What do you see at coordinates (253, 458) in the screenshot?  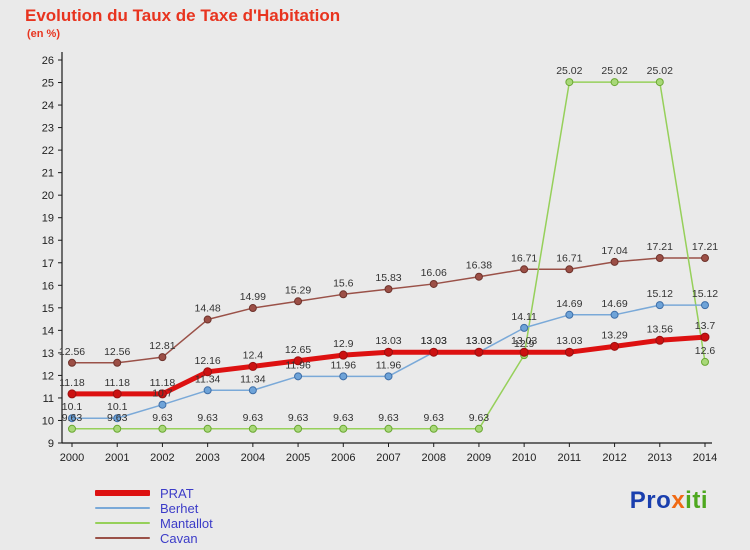 I see `x-tick-label: 2004` at bounding box center [253, 458].